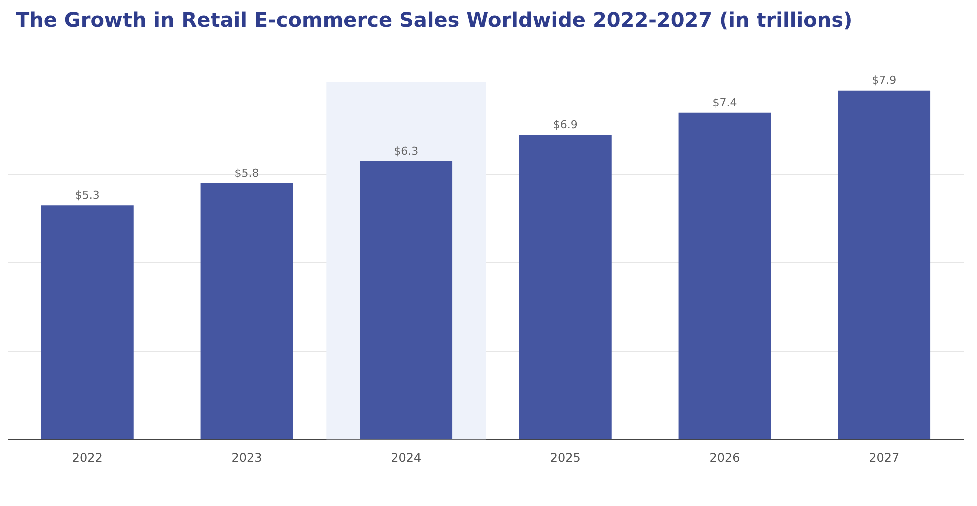  What do you see at coordinates (565, 125) in the screenshot?
I see `data-label: $6.9` at bounding box center [565, 125].